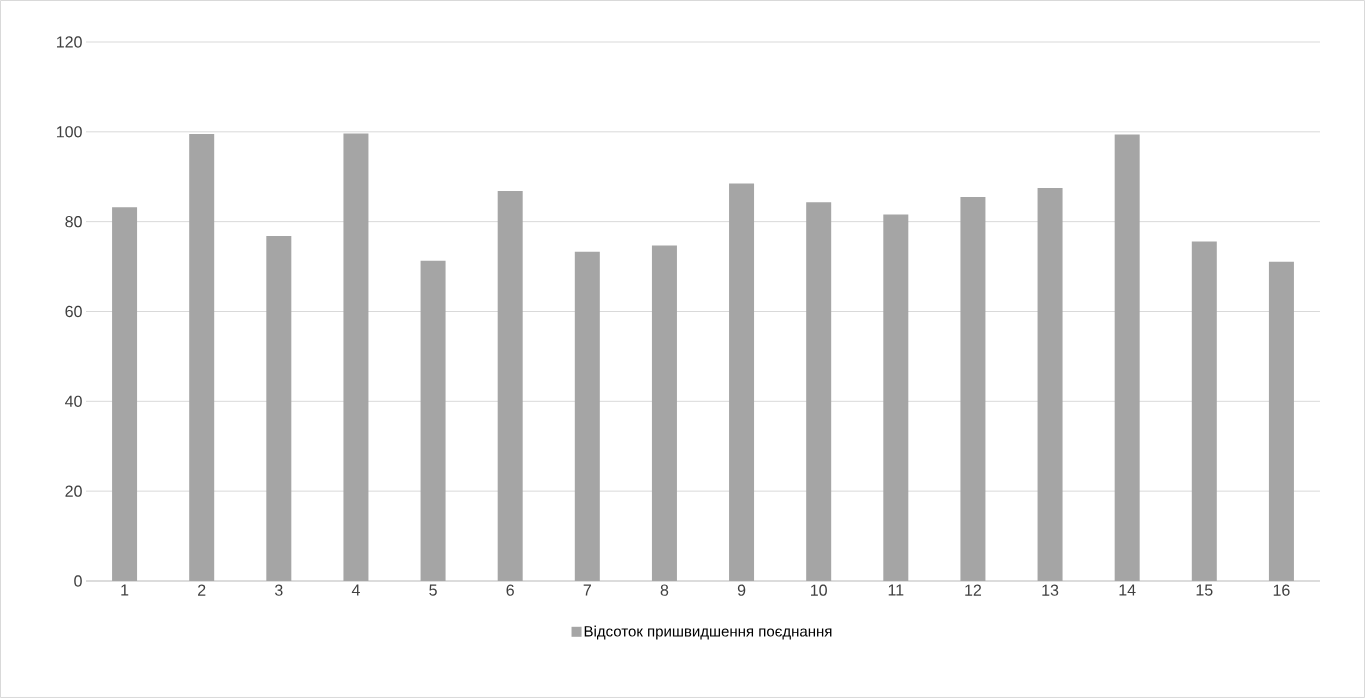 This screenshot has height=698, width=1365. What do you see at coordinates (73, 222) in the screenshot?
I see `y-tick-label: 80` at bounding box center [73, 222].